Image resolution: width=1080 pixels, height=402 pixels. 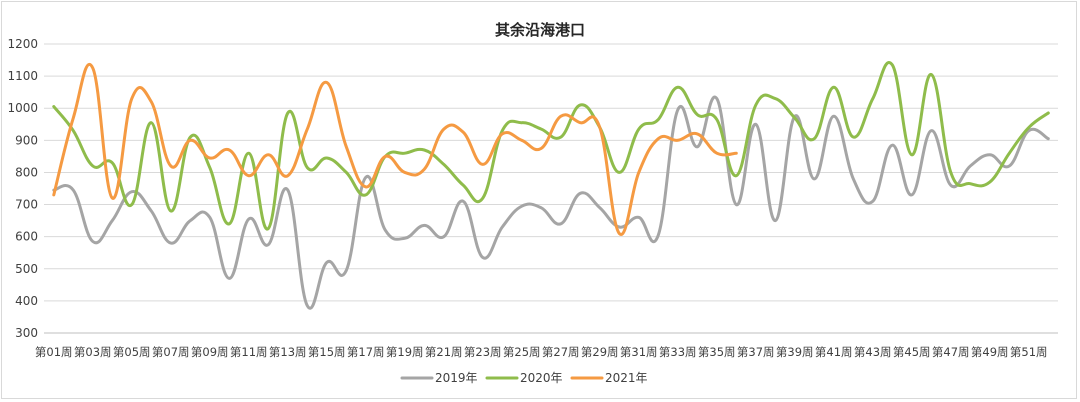 I want to click on x-tick-label: 第43周, so click(x=873, y=352).